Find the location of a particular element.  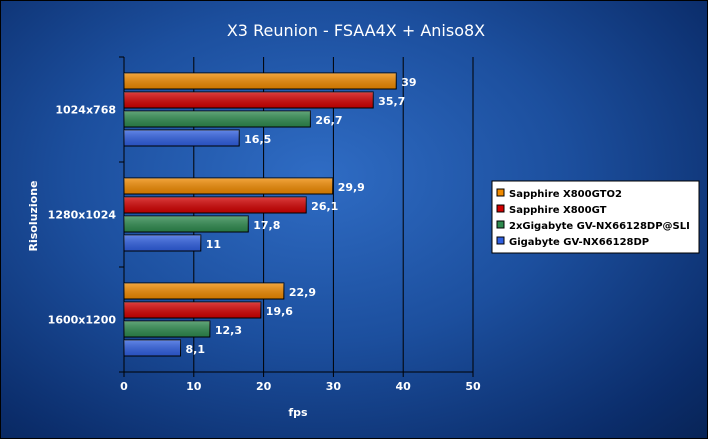

legend-entry-label: Gigabyte GV-NX66128DP is located at coordinates (579, 242).